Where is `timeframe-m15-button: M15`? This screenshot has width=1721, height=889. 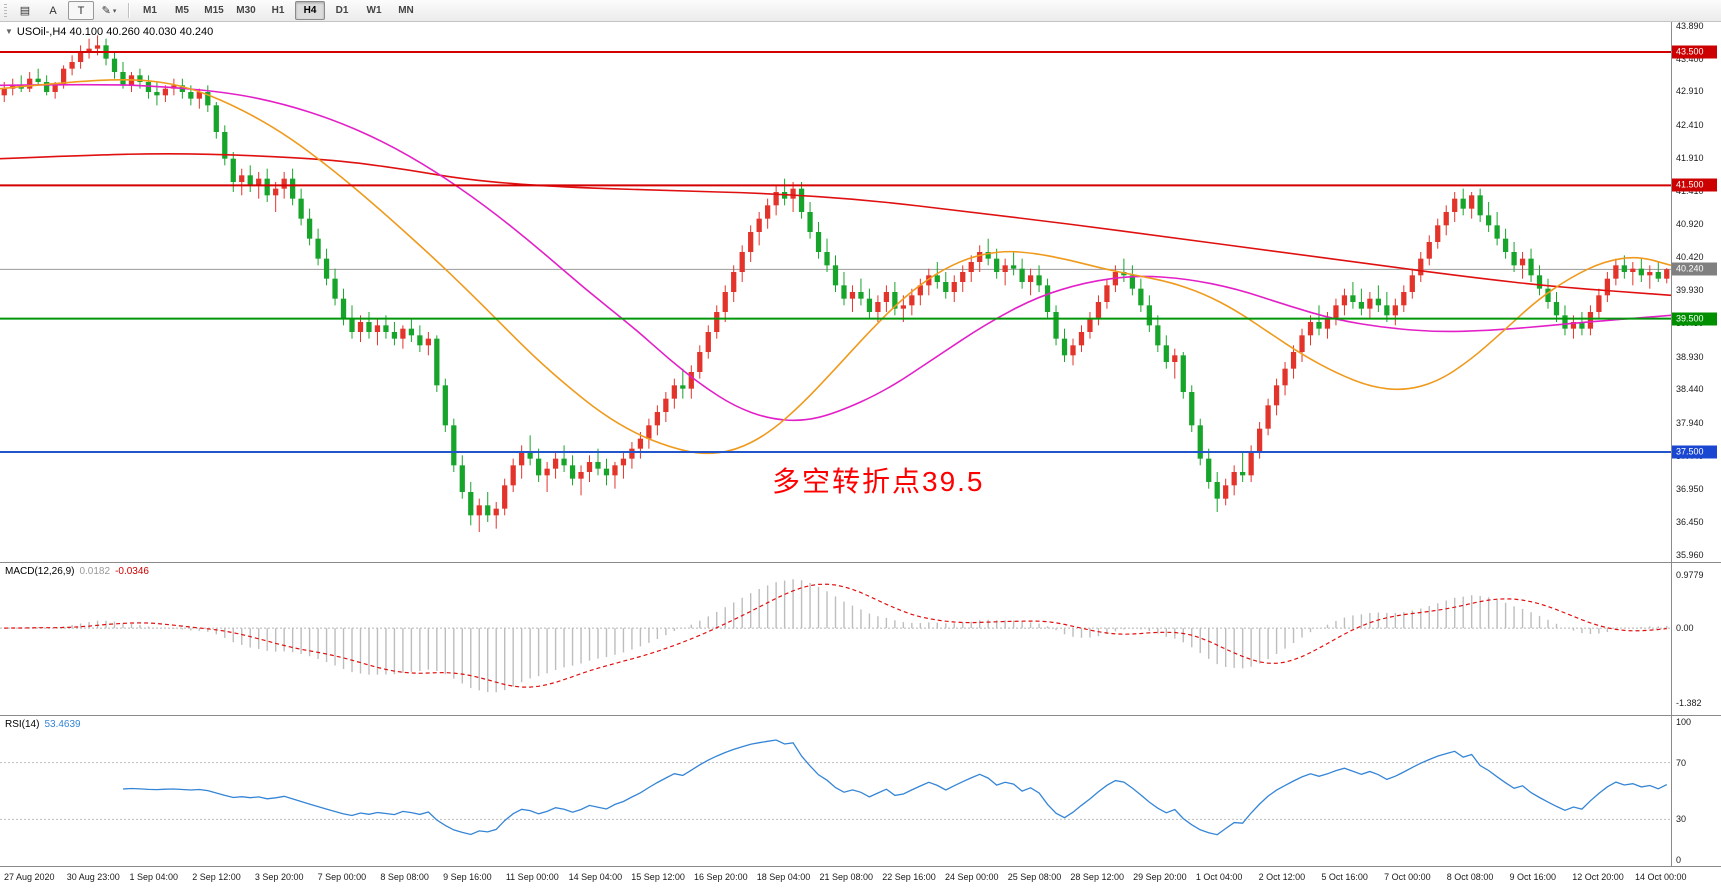 timeframe-m15-button: M15 is located at coordinates (214, 10).